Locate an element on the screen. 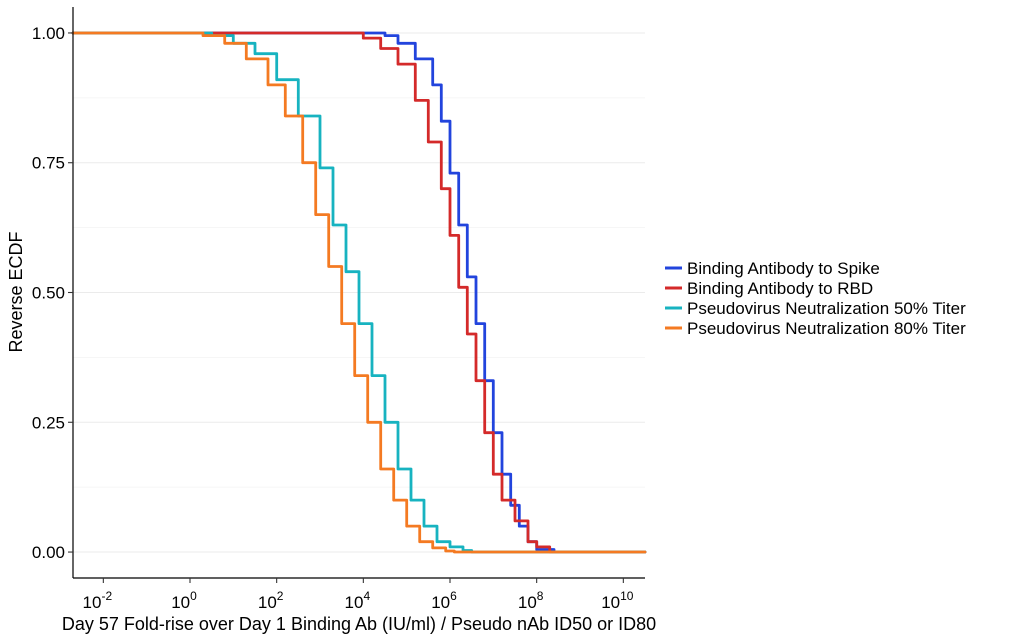 The height and width of the screenshot is (640, 1020). y-tick-label: 0.25 is located at coordinates (48, 422).